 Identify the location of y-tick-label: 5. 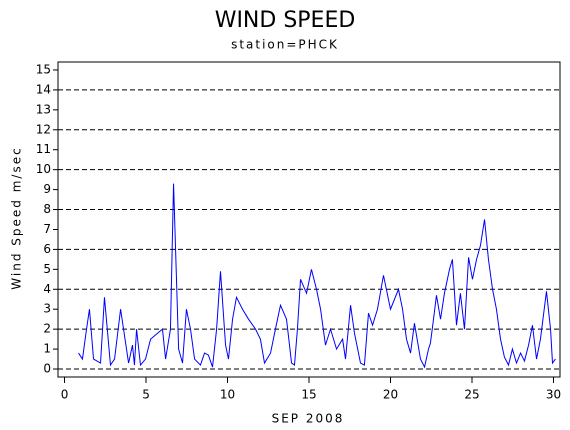
(47, 269).